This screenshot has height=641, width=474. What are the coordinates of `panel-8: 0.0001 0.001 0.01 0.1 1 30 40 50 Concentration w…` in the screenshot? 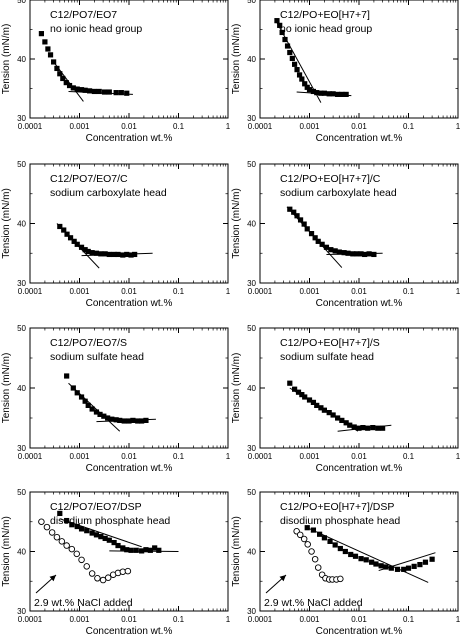 It's located at (346, 562).